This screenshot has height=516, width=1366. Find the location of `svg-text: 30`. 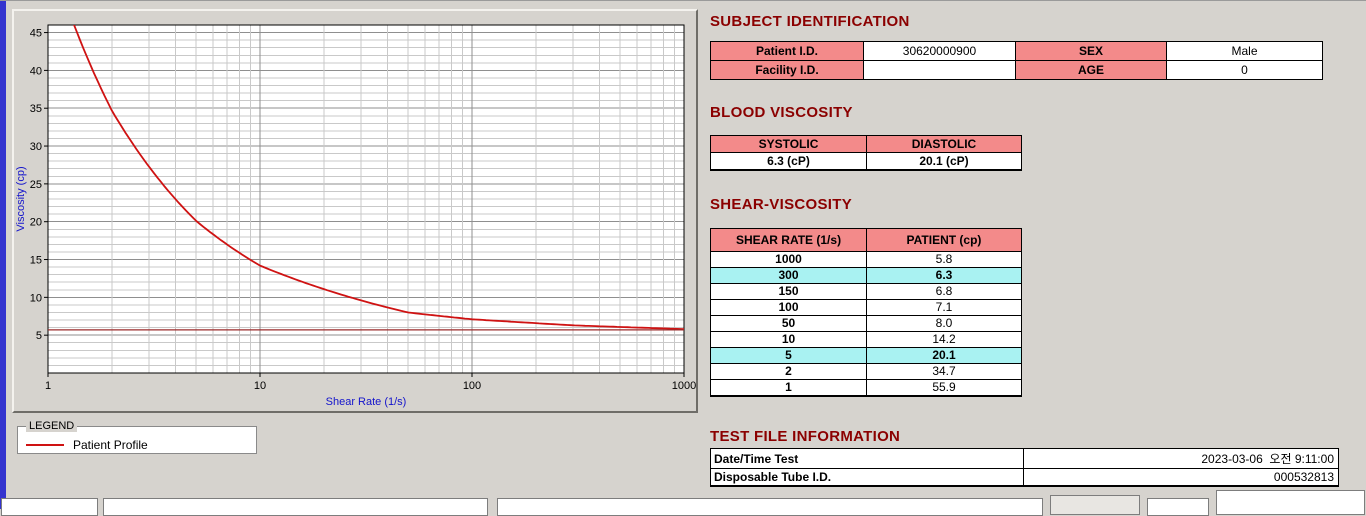

svg-text: 30 is located at coordinates (36, 147).